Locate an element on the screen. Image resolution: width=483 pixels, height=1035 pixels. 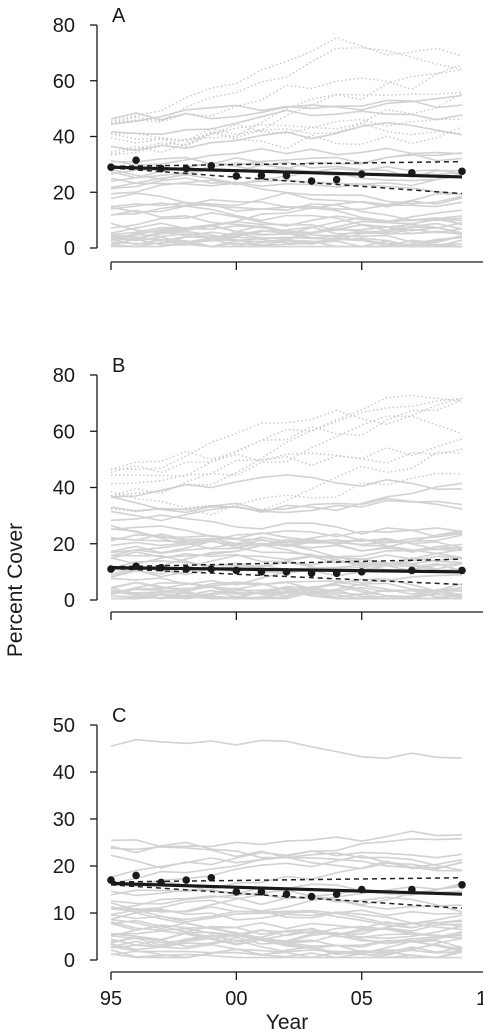
trend-line is located at coordinates (286, 888).